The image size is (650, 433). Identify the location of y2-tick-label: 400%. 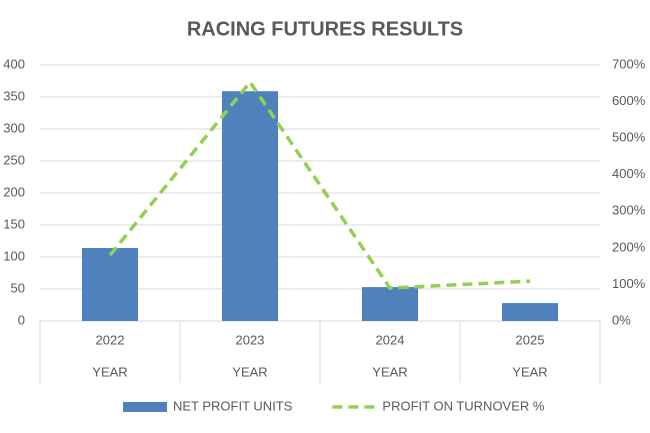
(629, 173).